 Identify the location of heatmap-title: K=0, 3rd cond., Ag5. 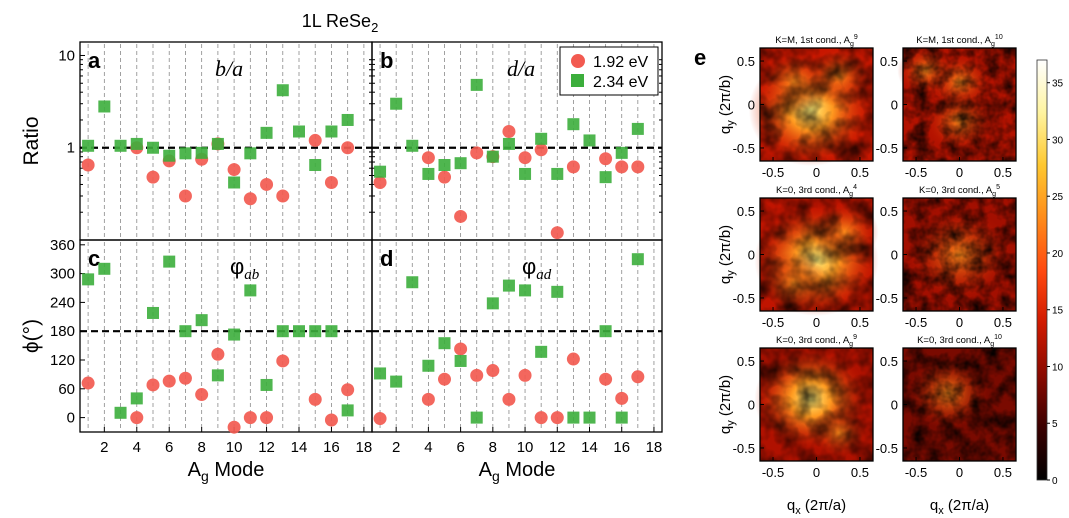
(959, 191).